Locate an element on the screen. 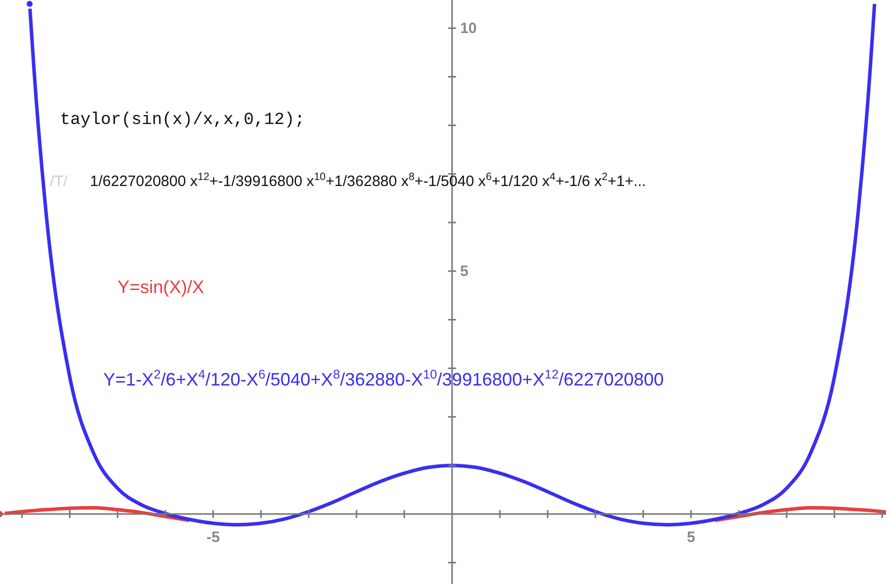 Image resolution: width=886 pixels, height=584 pixels. text: Y=sin(X)/X is located at coordinates (161, 286).